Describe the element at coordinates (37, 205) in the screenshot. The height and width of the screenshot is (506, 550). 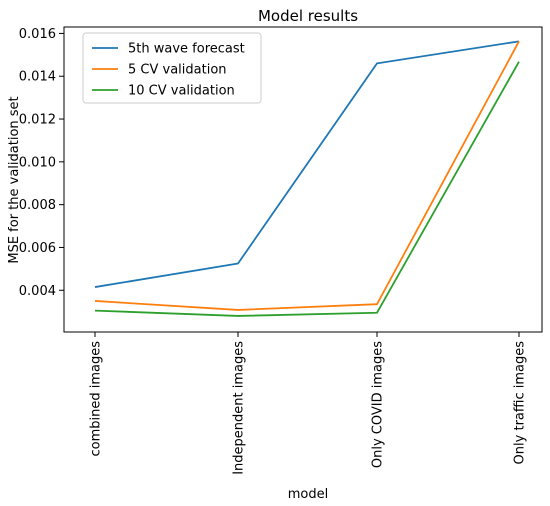
I see `y-tick-label: 0.008` at that location.